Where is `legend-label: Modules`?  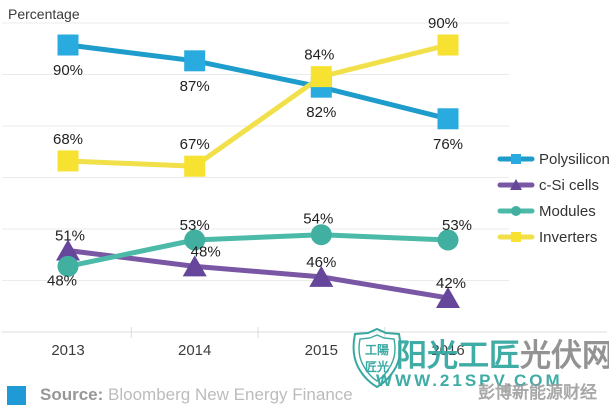 legend-label: Modules is located at coordinates (567, 211).